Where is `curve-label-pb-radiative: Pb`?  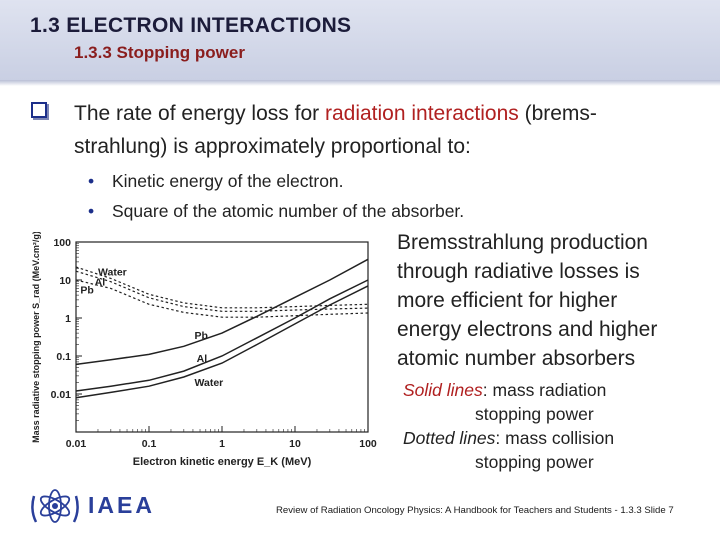
curve-label-pb-radiative: Pb is located at coordinates (200, 336).